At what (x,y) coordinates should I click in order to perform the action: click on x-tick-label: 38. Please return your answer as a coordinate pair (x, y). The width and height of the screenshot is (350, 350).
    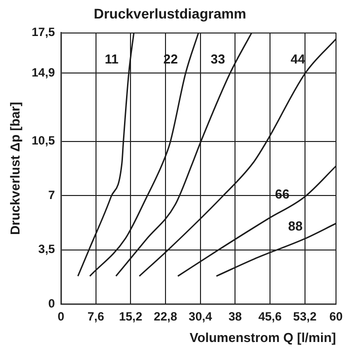
    Looking at the image, I should click on (235, 317).